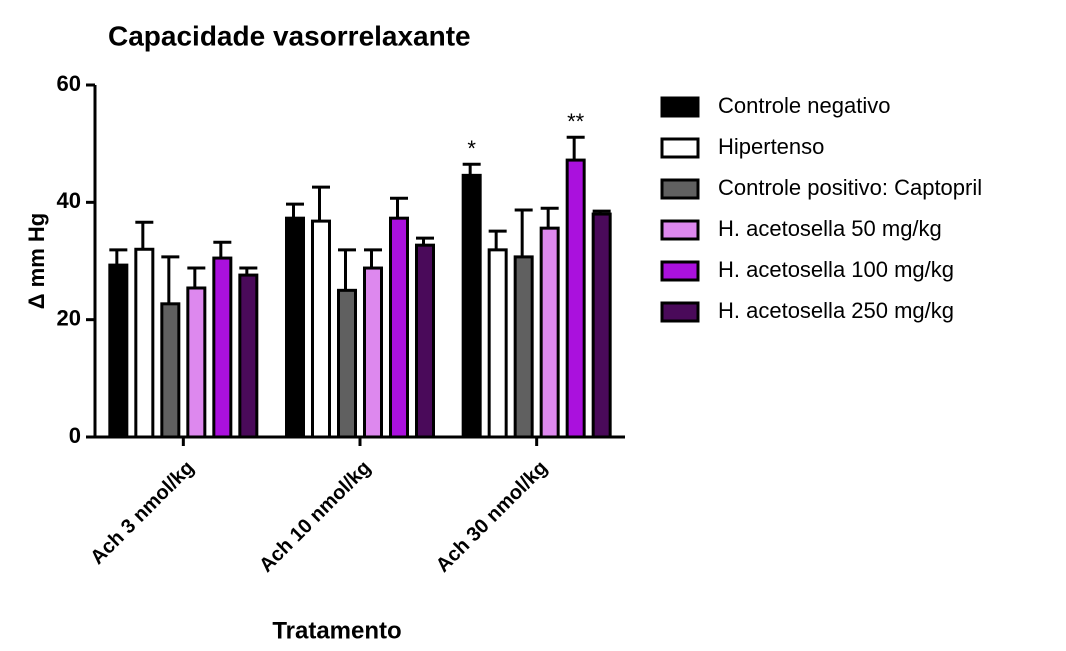 The width and height of the screenshot is (1066, 651). I want to click on x-tick-label: Ach 10 nmol/kg, so click(315, 517).